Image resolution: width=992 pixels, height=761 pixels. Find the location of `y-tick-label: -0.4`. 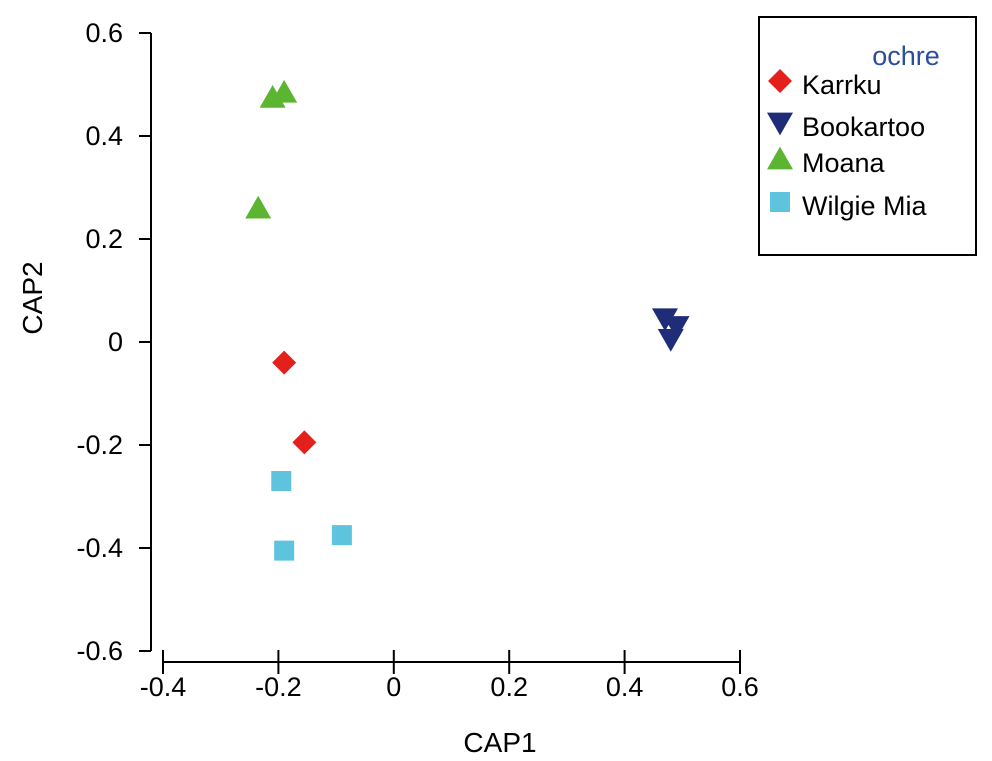

y-tick-label: -0.4 is located at coordinates (99, 548).